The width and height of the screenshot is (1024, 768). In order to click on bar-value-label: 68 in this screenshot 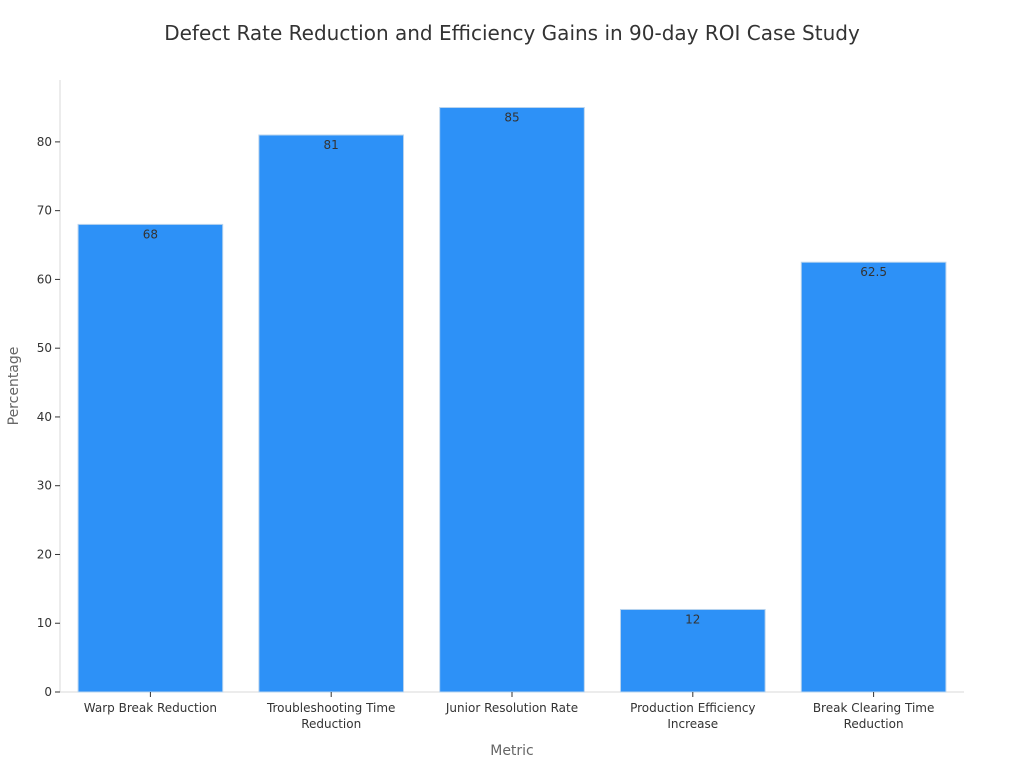, I will do `click(150, 234)`.